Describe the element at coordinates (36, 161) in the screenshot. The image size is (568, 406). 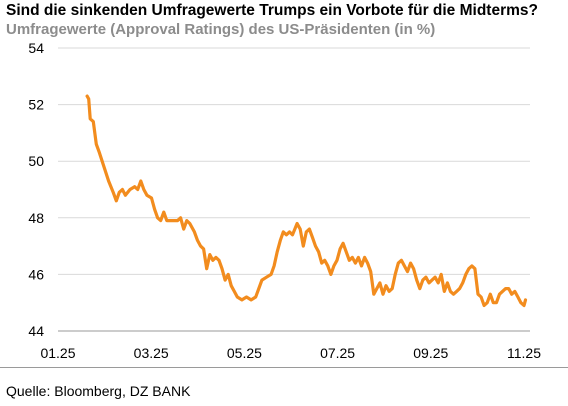
I see `y-tick-label: 50` at that location.